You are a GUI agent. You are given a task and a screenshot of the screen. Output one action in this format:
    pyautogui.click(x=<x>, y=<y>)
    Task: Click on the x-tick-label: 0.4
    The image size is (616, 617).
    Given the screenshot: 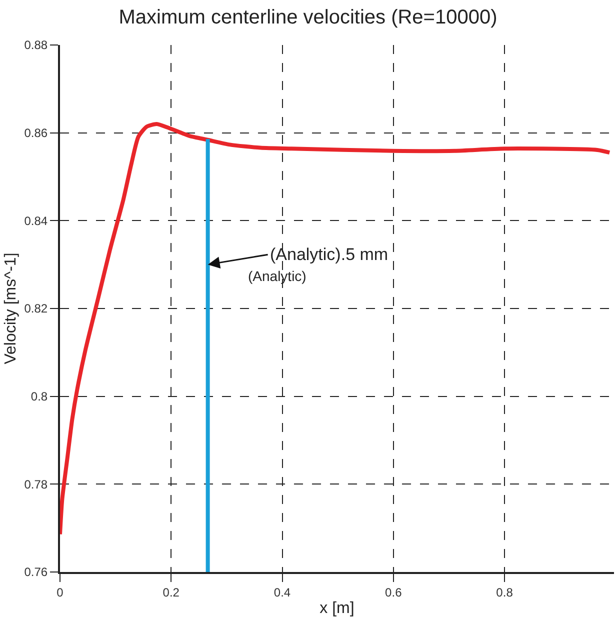 What is the action you would take?
    pyautogui.click(x=282, y=592)
    